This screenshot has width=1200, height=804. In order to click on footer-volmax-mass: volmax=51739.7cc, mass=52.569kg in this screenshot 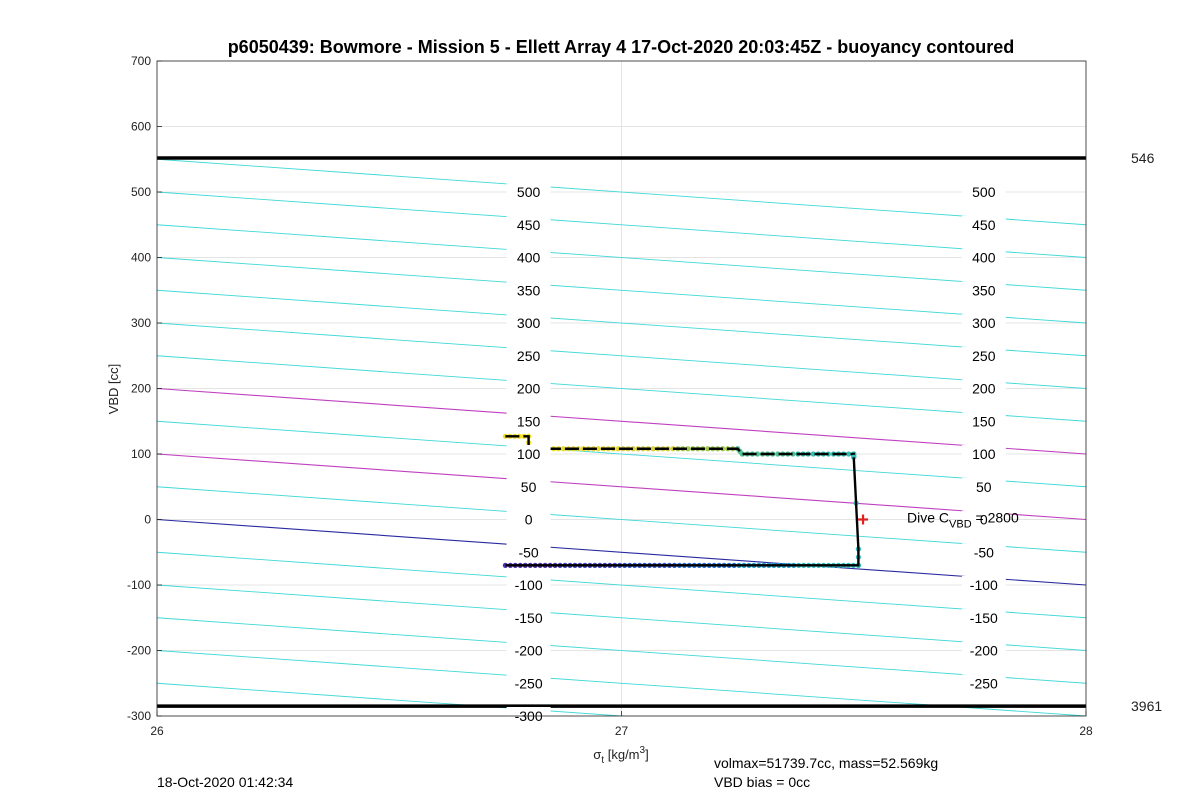, I will do `click(826, 763)`.